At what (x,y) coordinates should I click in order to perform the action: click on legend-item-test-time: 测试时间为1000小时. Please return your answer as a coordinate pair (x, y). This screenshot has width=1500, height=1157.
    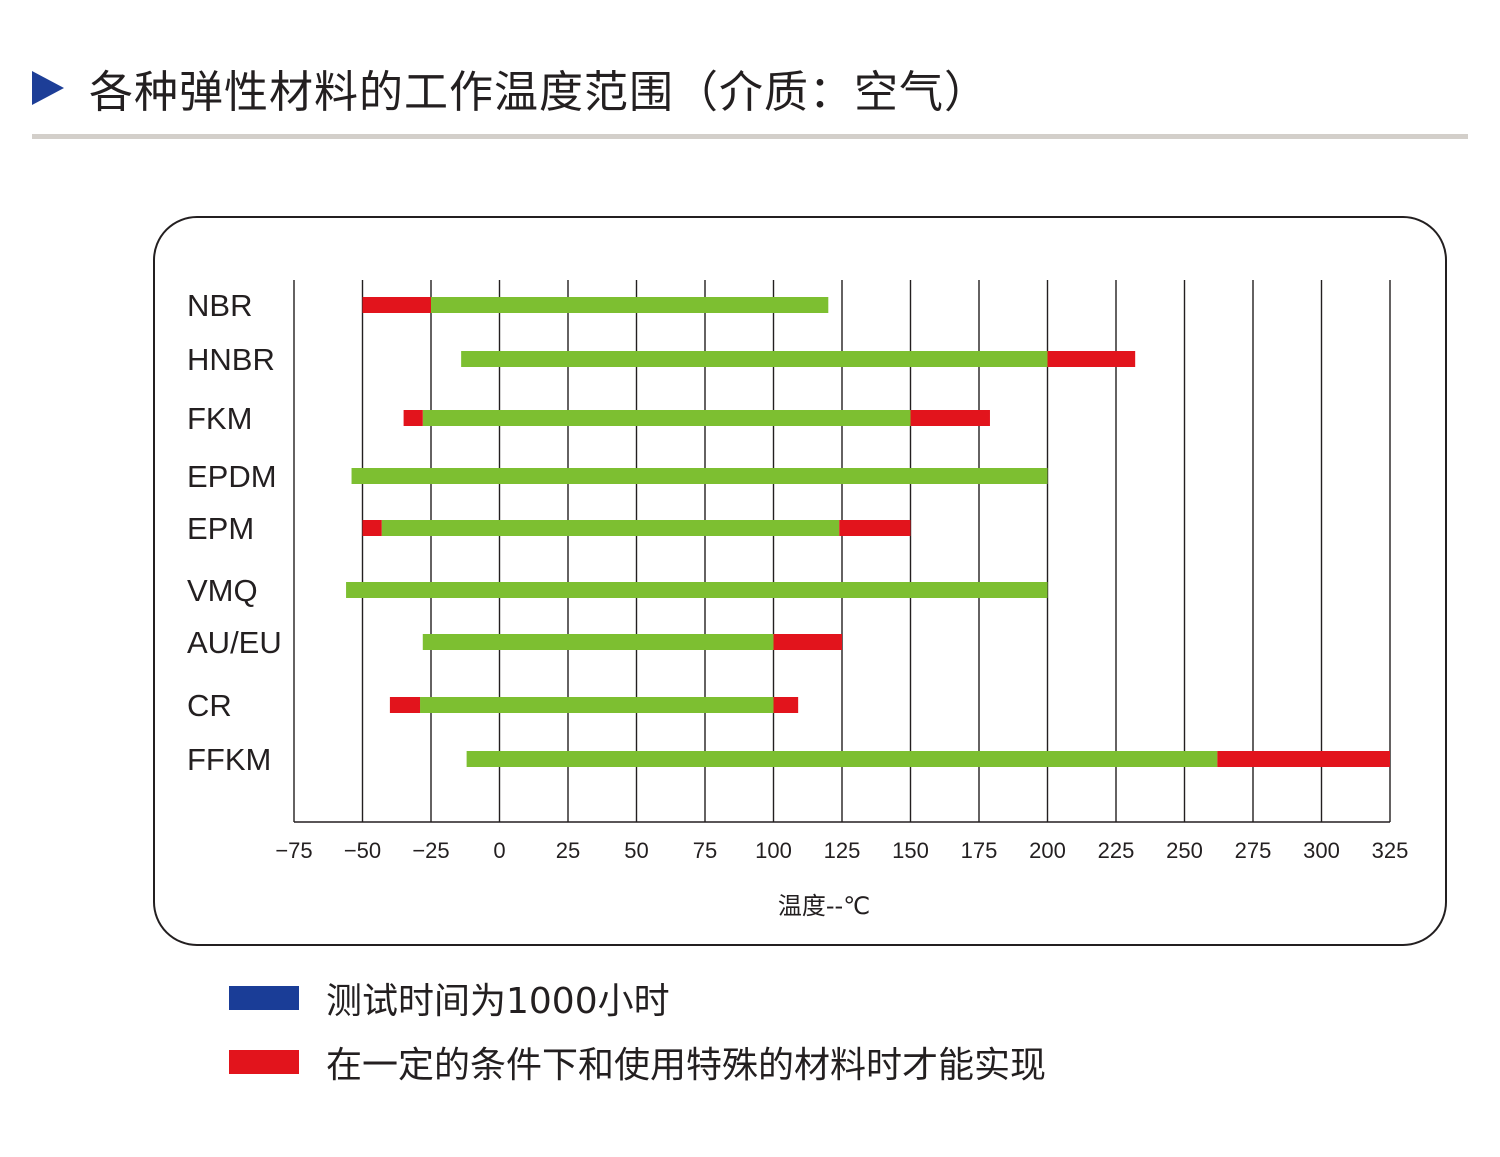
    Looking at the image, I should click on (449, 998).